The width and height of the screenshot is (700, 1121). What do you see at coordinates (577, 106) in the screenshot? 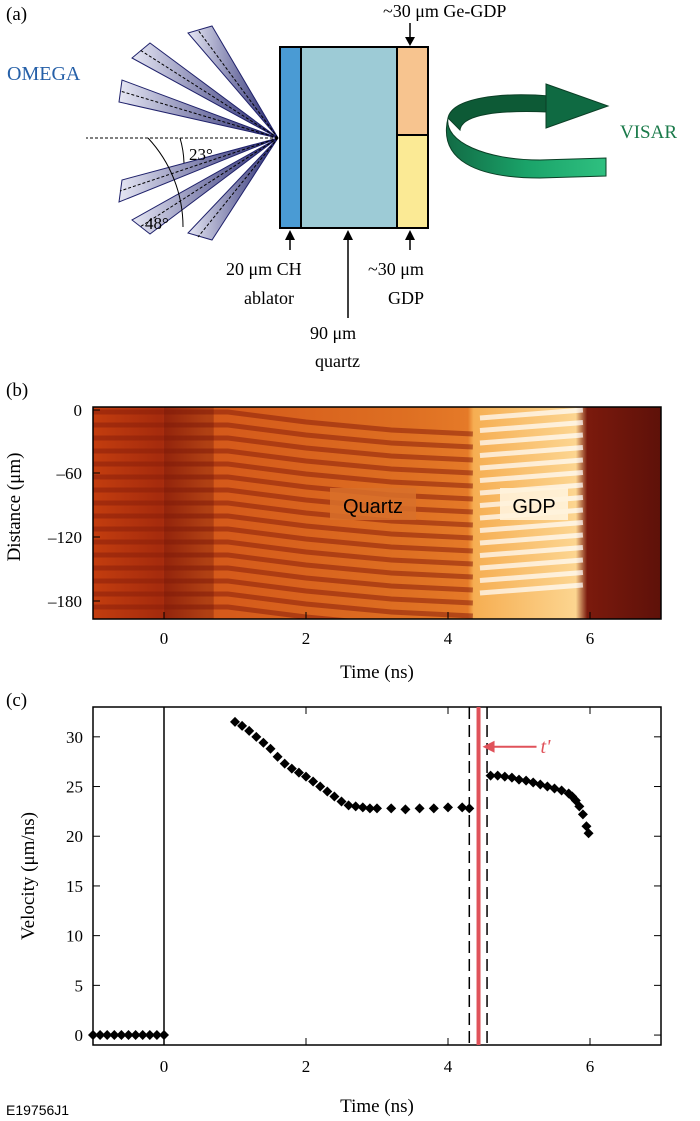
I see `visar-arrowhead` at bounding box center [577, 106].